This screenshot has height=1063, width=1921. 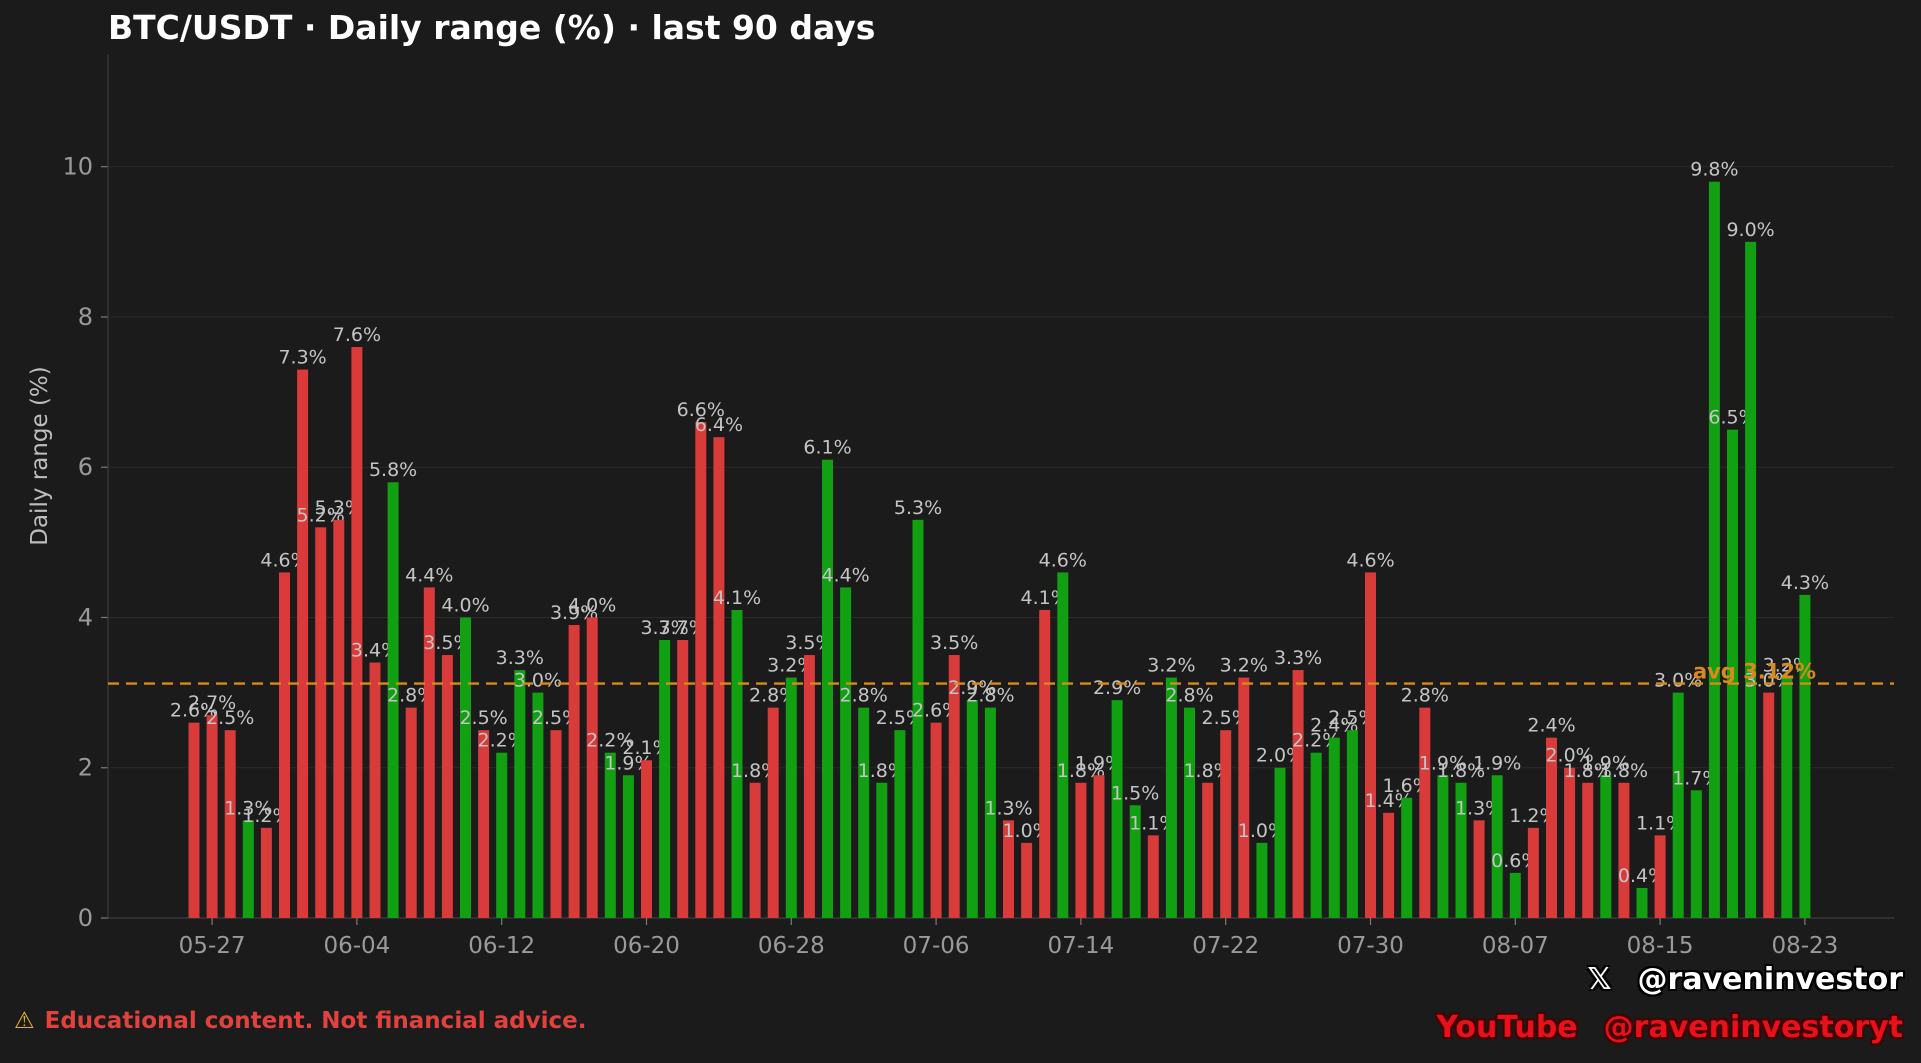 What do you see at coordinates (1388, 801) in the screenshot?
I see `bar-data-label: 1.4%` at bounding box center [1388, 801].